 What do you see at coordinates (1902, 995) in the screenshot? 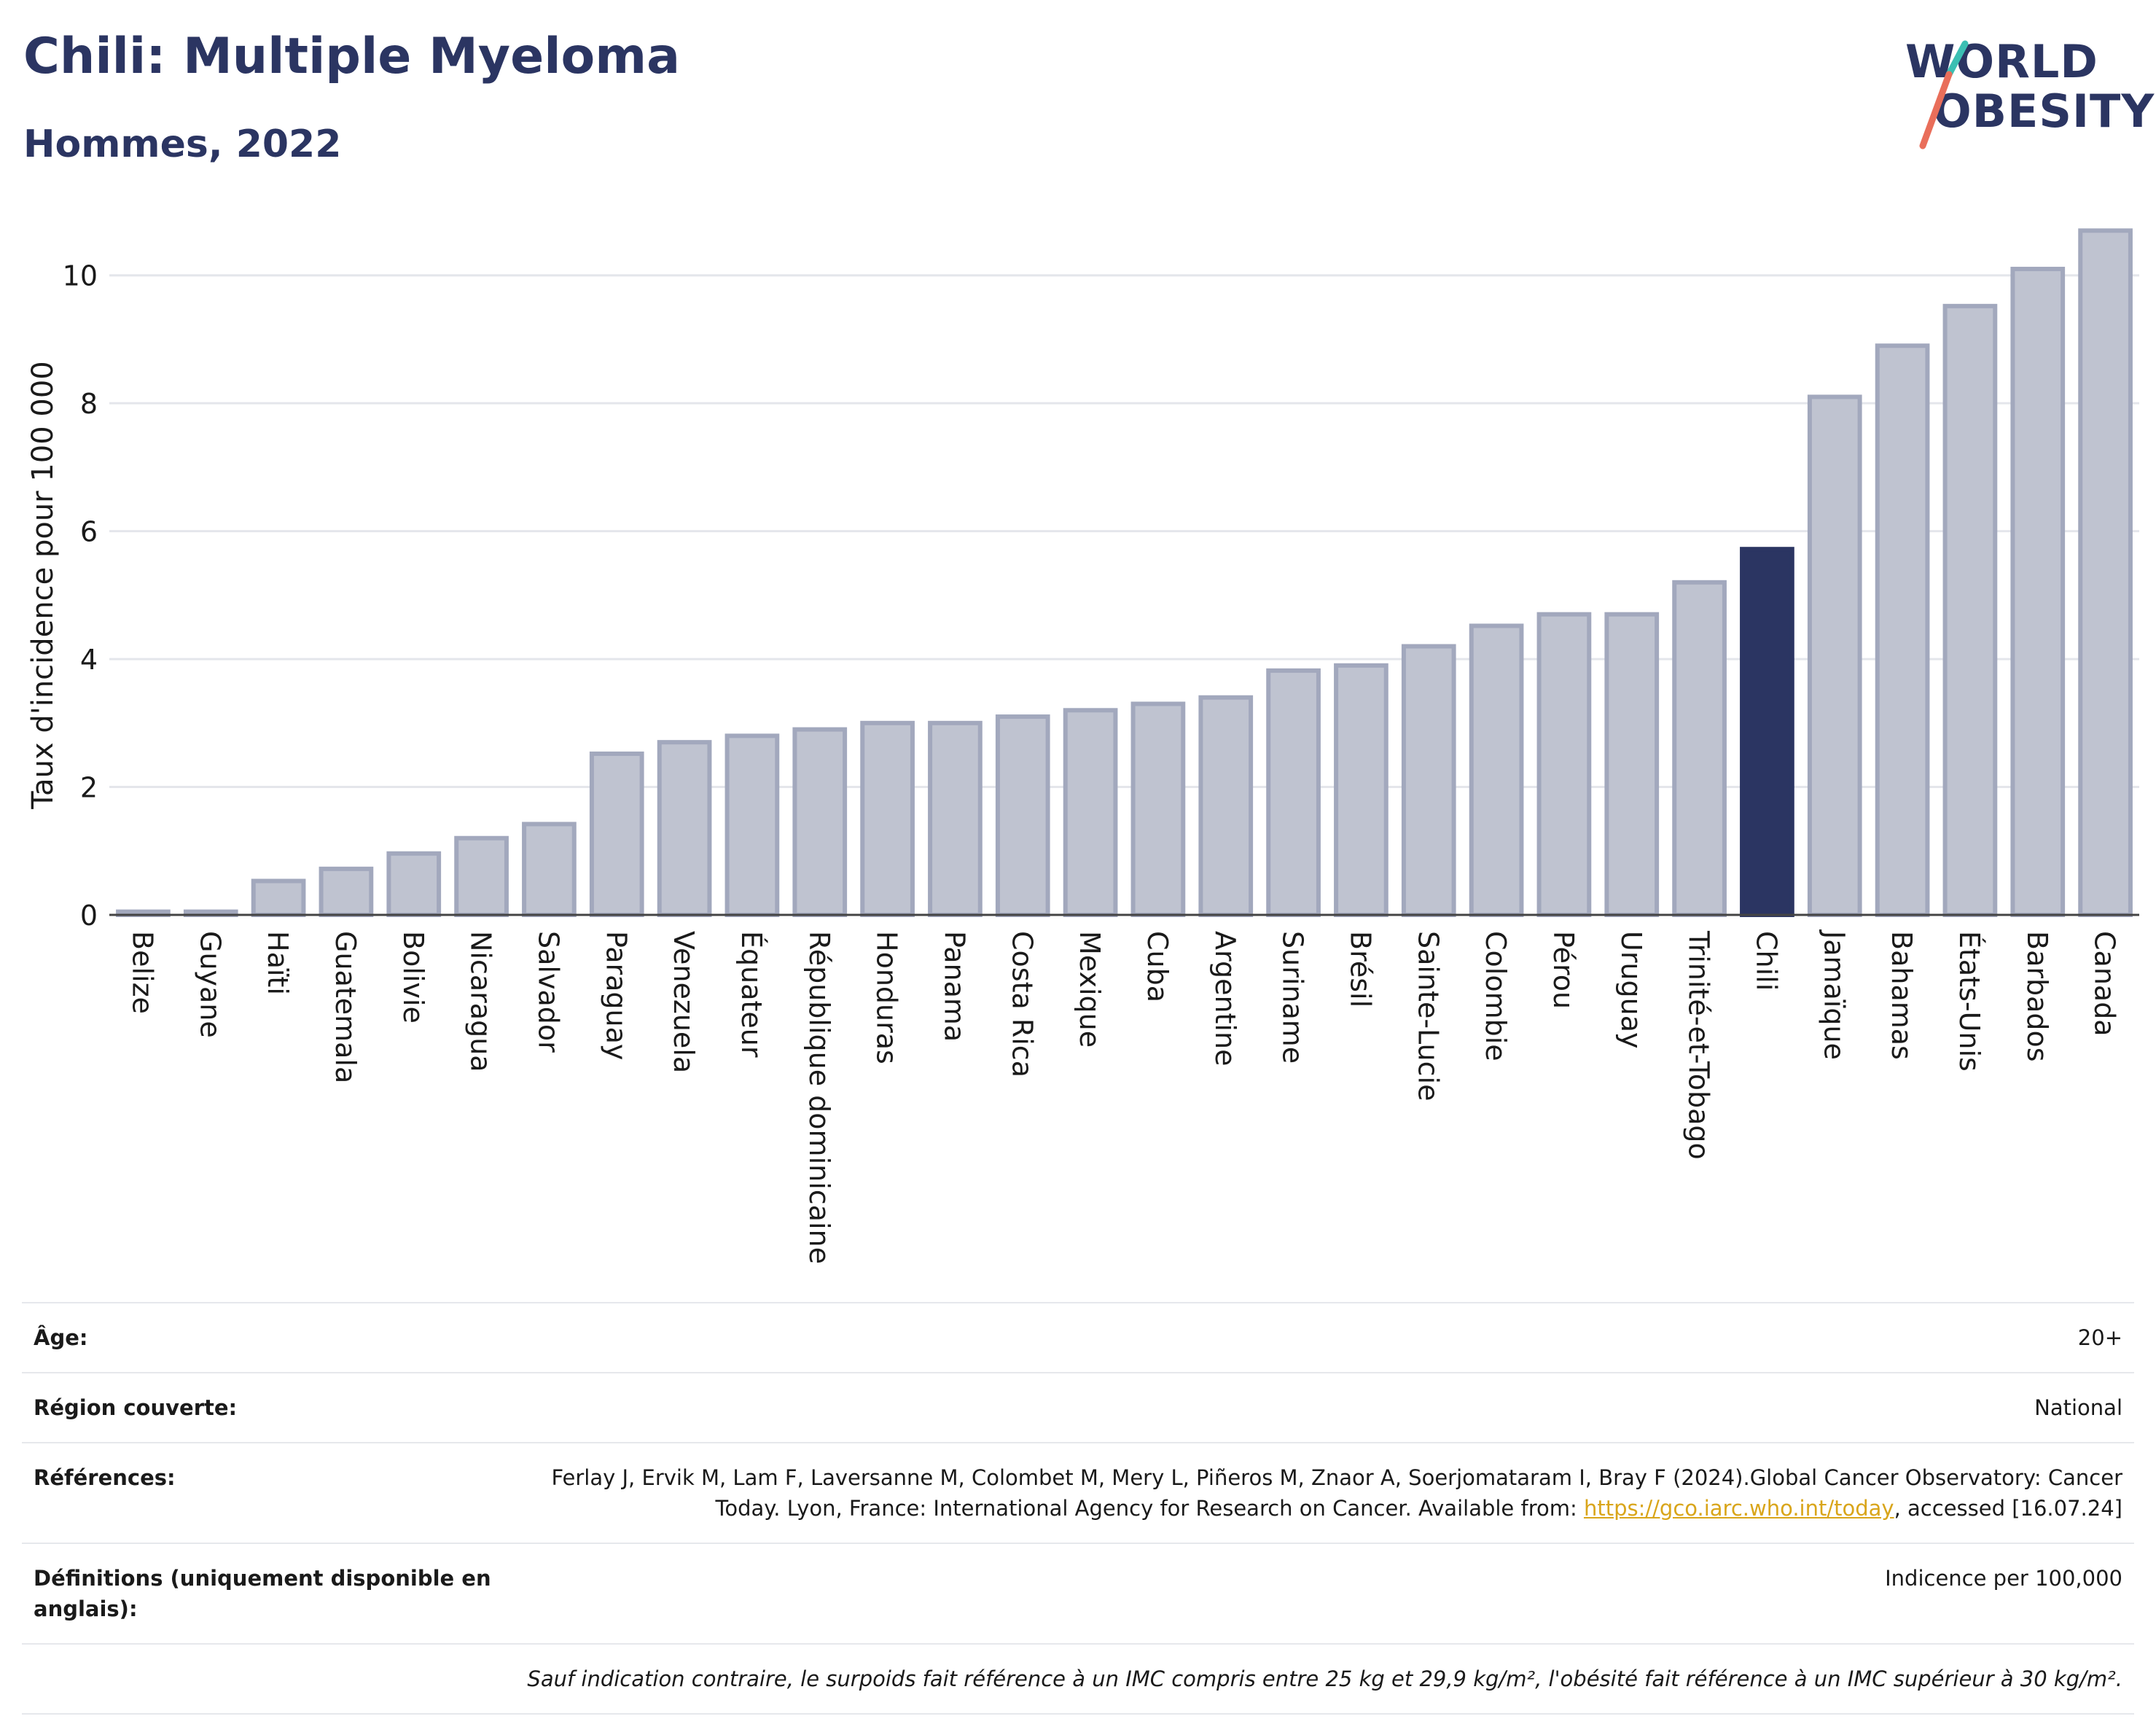
I see `x-tick-label: Bahamas` at bounding box center [1902, 995].